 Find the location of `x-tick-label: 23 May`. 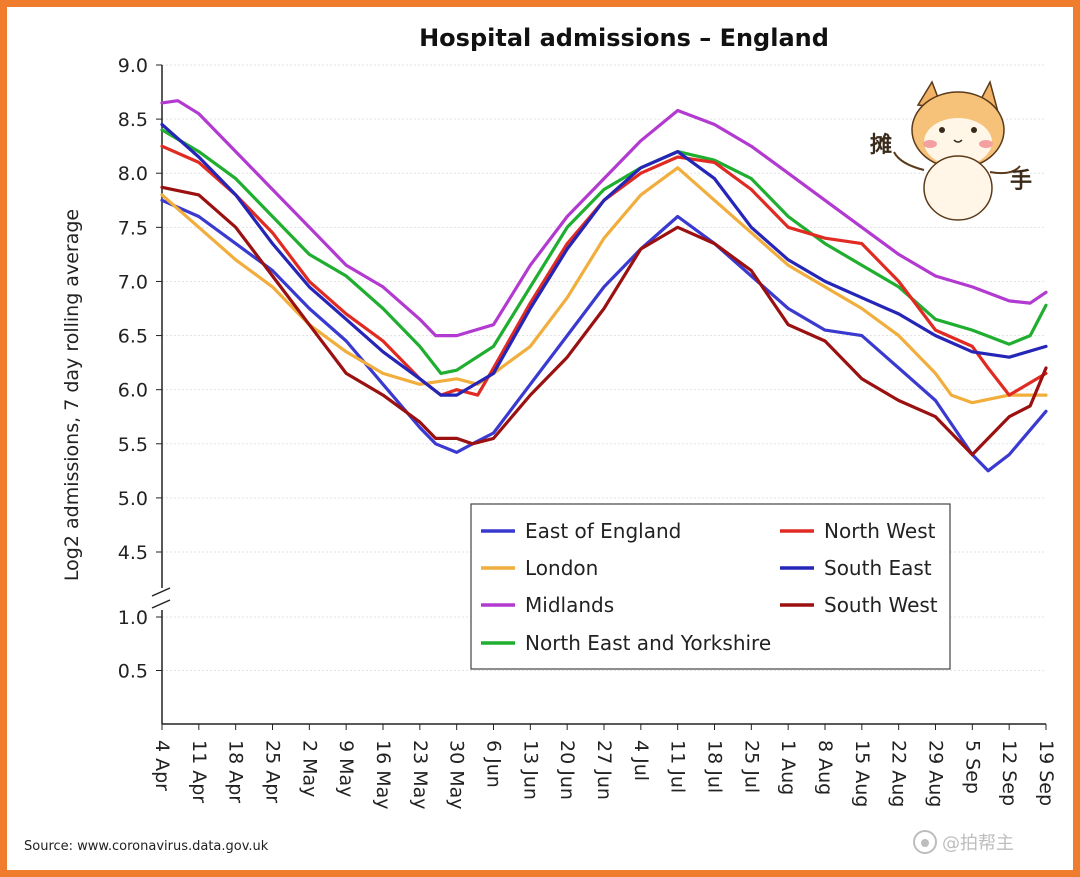

x-tick-label: 23 May is located at coordinates (420, 775).